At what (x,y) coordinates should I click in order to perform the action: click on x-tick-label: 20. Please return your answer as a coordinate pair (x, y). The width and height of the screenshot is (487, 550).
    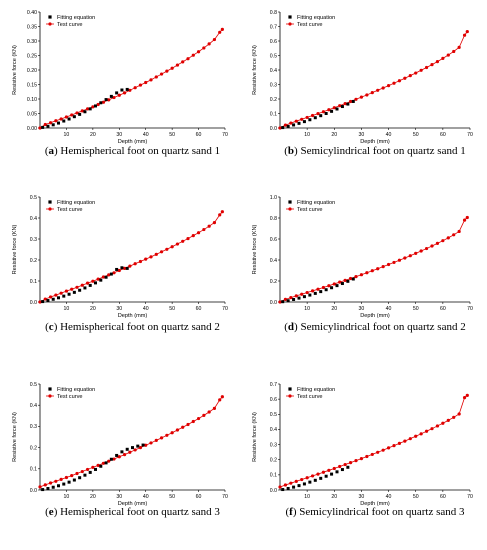
    Looking at the image, I should click on (93, 135).